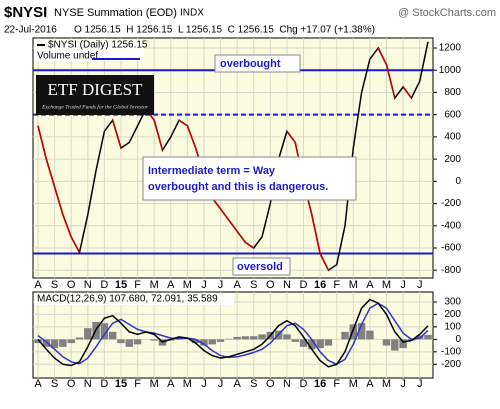  What do you see at coordinates (25, 12) in the screenshot?
I see `symbol: $NYSI` at bounding box center [25, 12].